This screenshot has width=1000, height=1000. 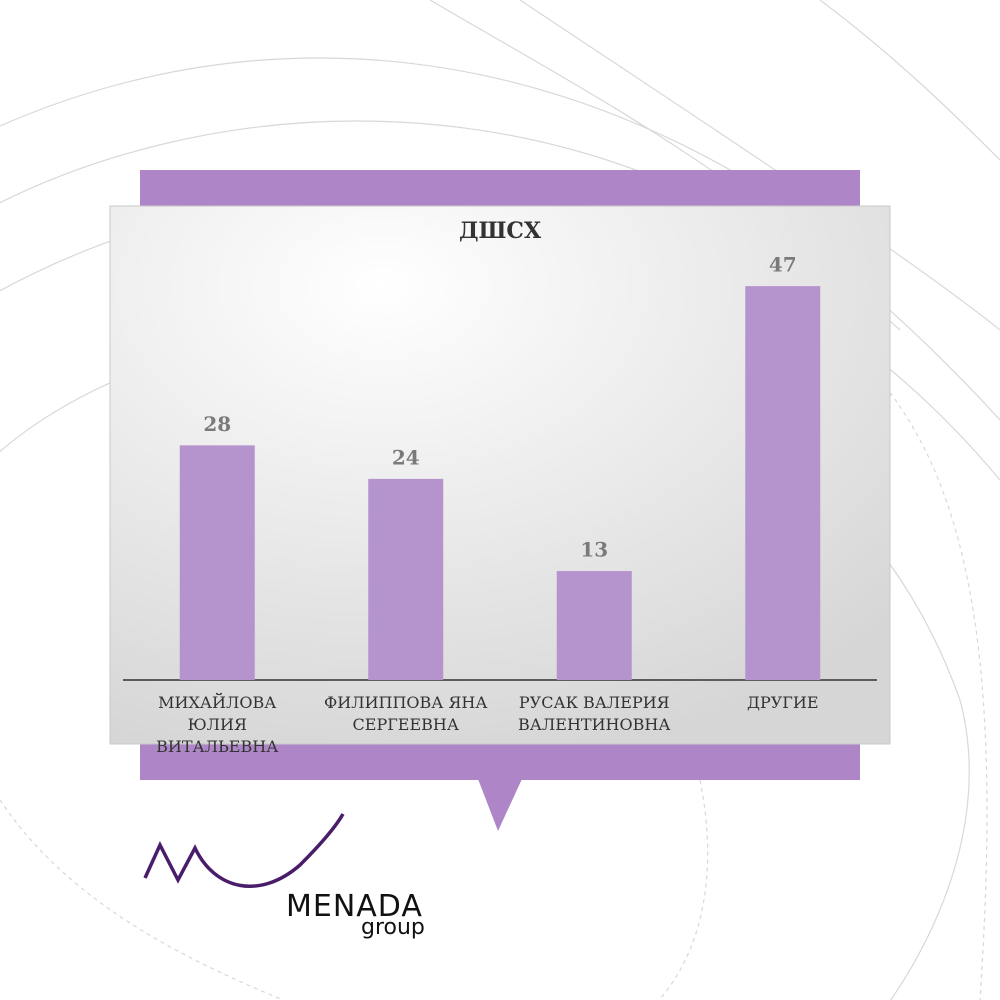 I want to click on logo: MENADA group, so click(x=284, y=876).